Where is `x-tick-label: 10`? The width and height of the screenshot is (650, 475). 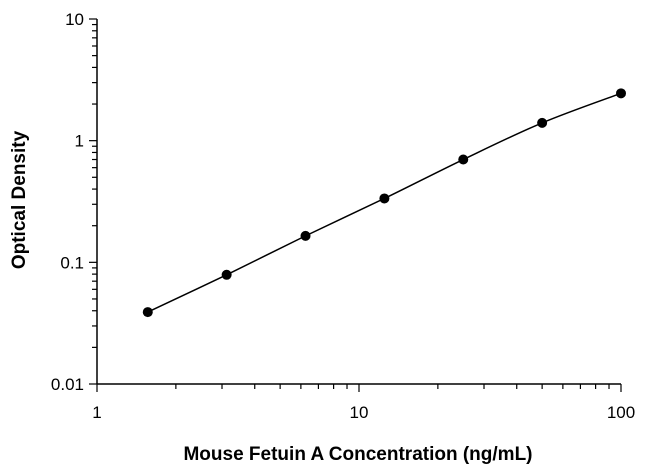
x-tick-label: 10 is located at coordinates (359, 412).